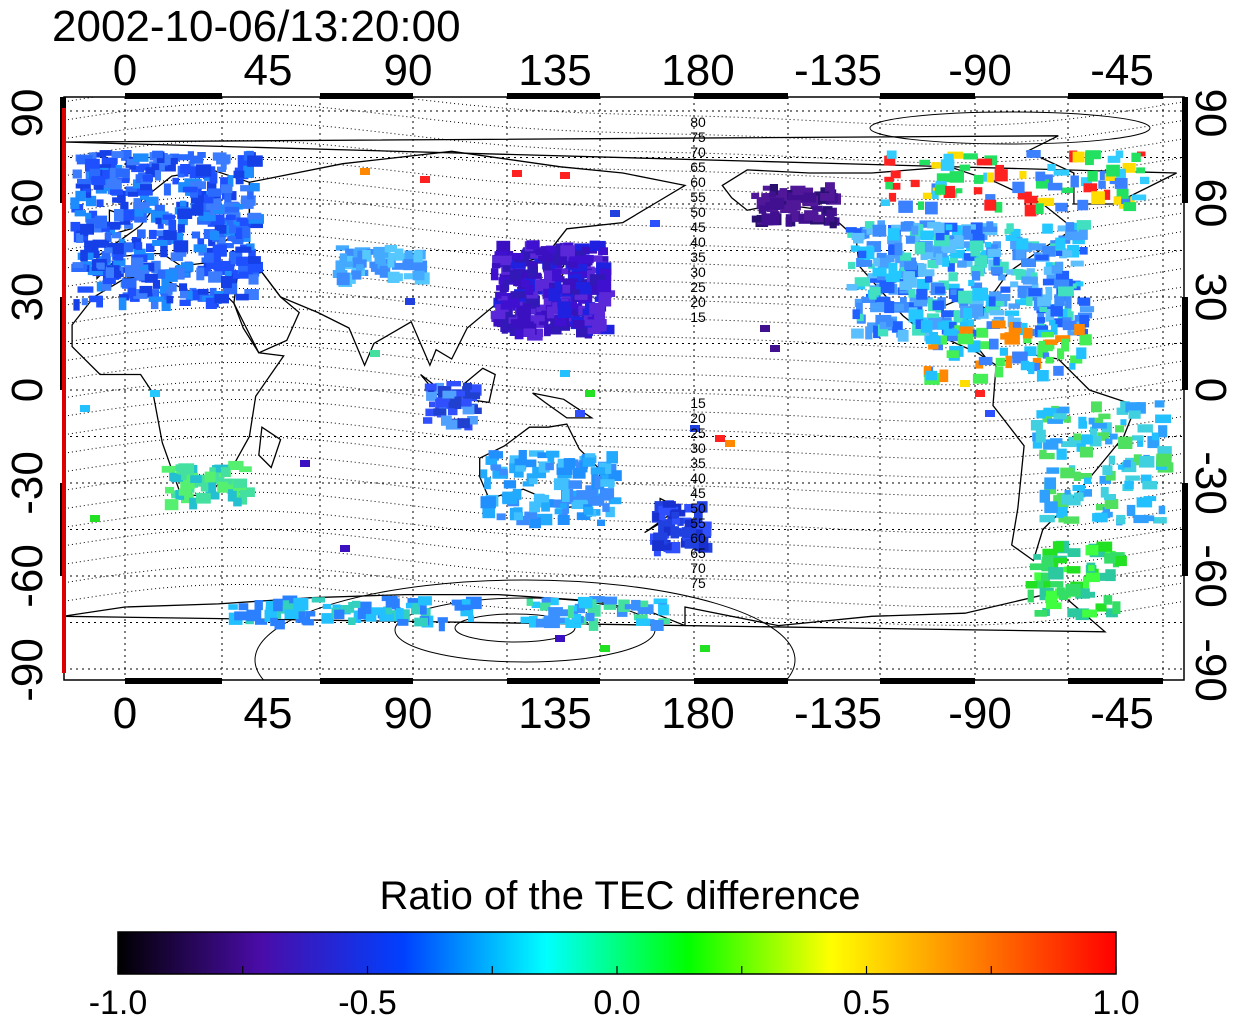 The height and width of the screenshot is (1024, 1240). Describe the element at coordinates (614, 1003) in the screenshot. I see `colorbar-tick-labels: -1.0 -0.5 0.0 0.5 1.0` at that location.